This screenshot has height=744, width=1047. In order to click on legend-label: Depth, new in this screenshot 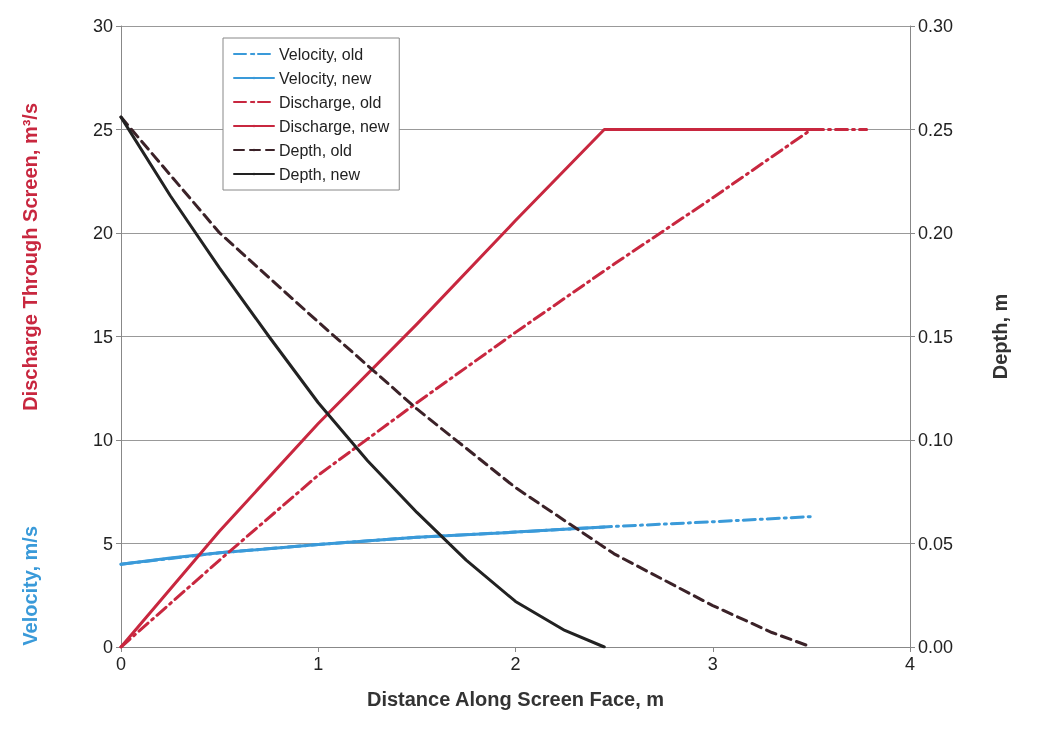, I will do `click(320, 174)`.